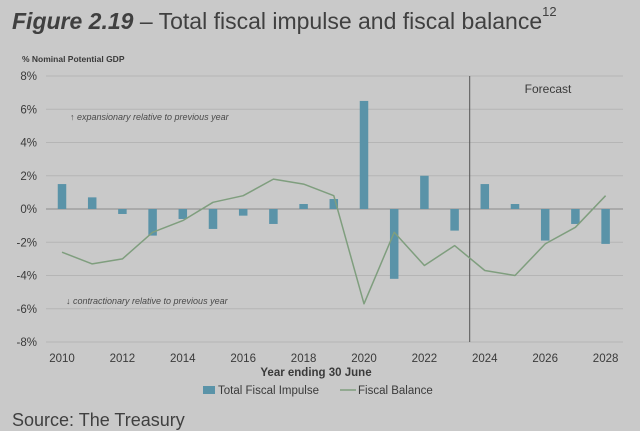 The height and width of the screenshot is (431, 640). Describe the element at coordinates (73, 21) in the screenshot. I see `figure-label: Figure 2.19` at that location.